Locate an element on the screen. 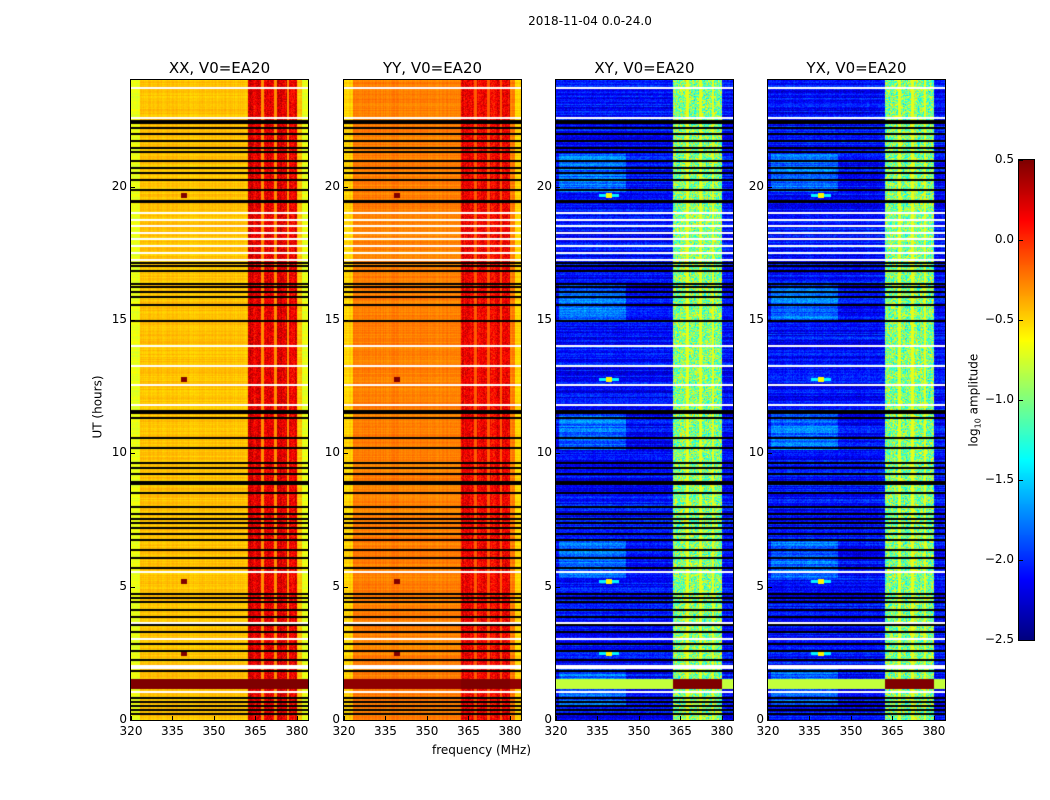  y-tick-label: 20 is located at coordinates (332, 185).